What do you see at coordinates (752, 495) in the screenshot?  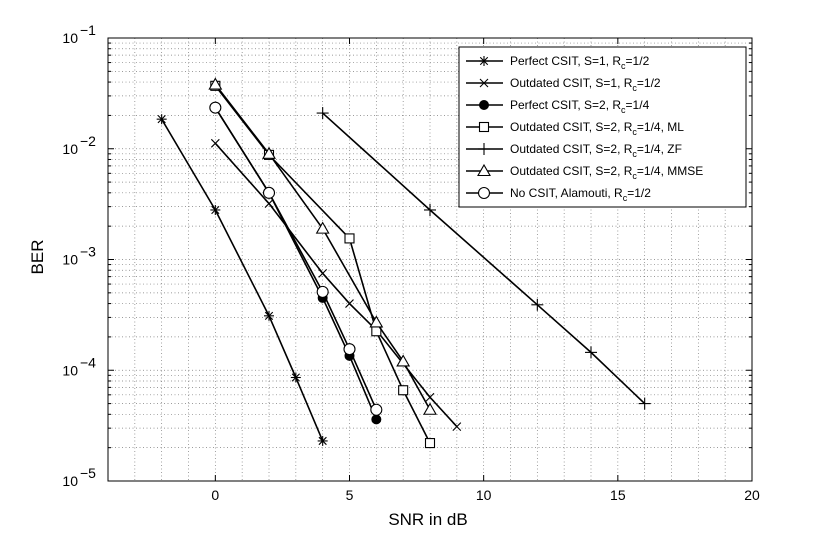 I see `x-tick-label: 20` at bounding box center [752, 495].